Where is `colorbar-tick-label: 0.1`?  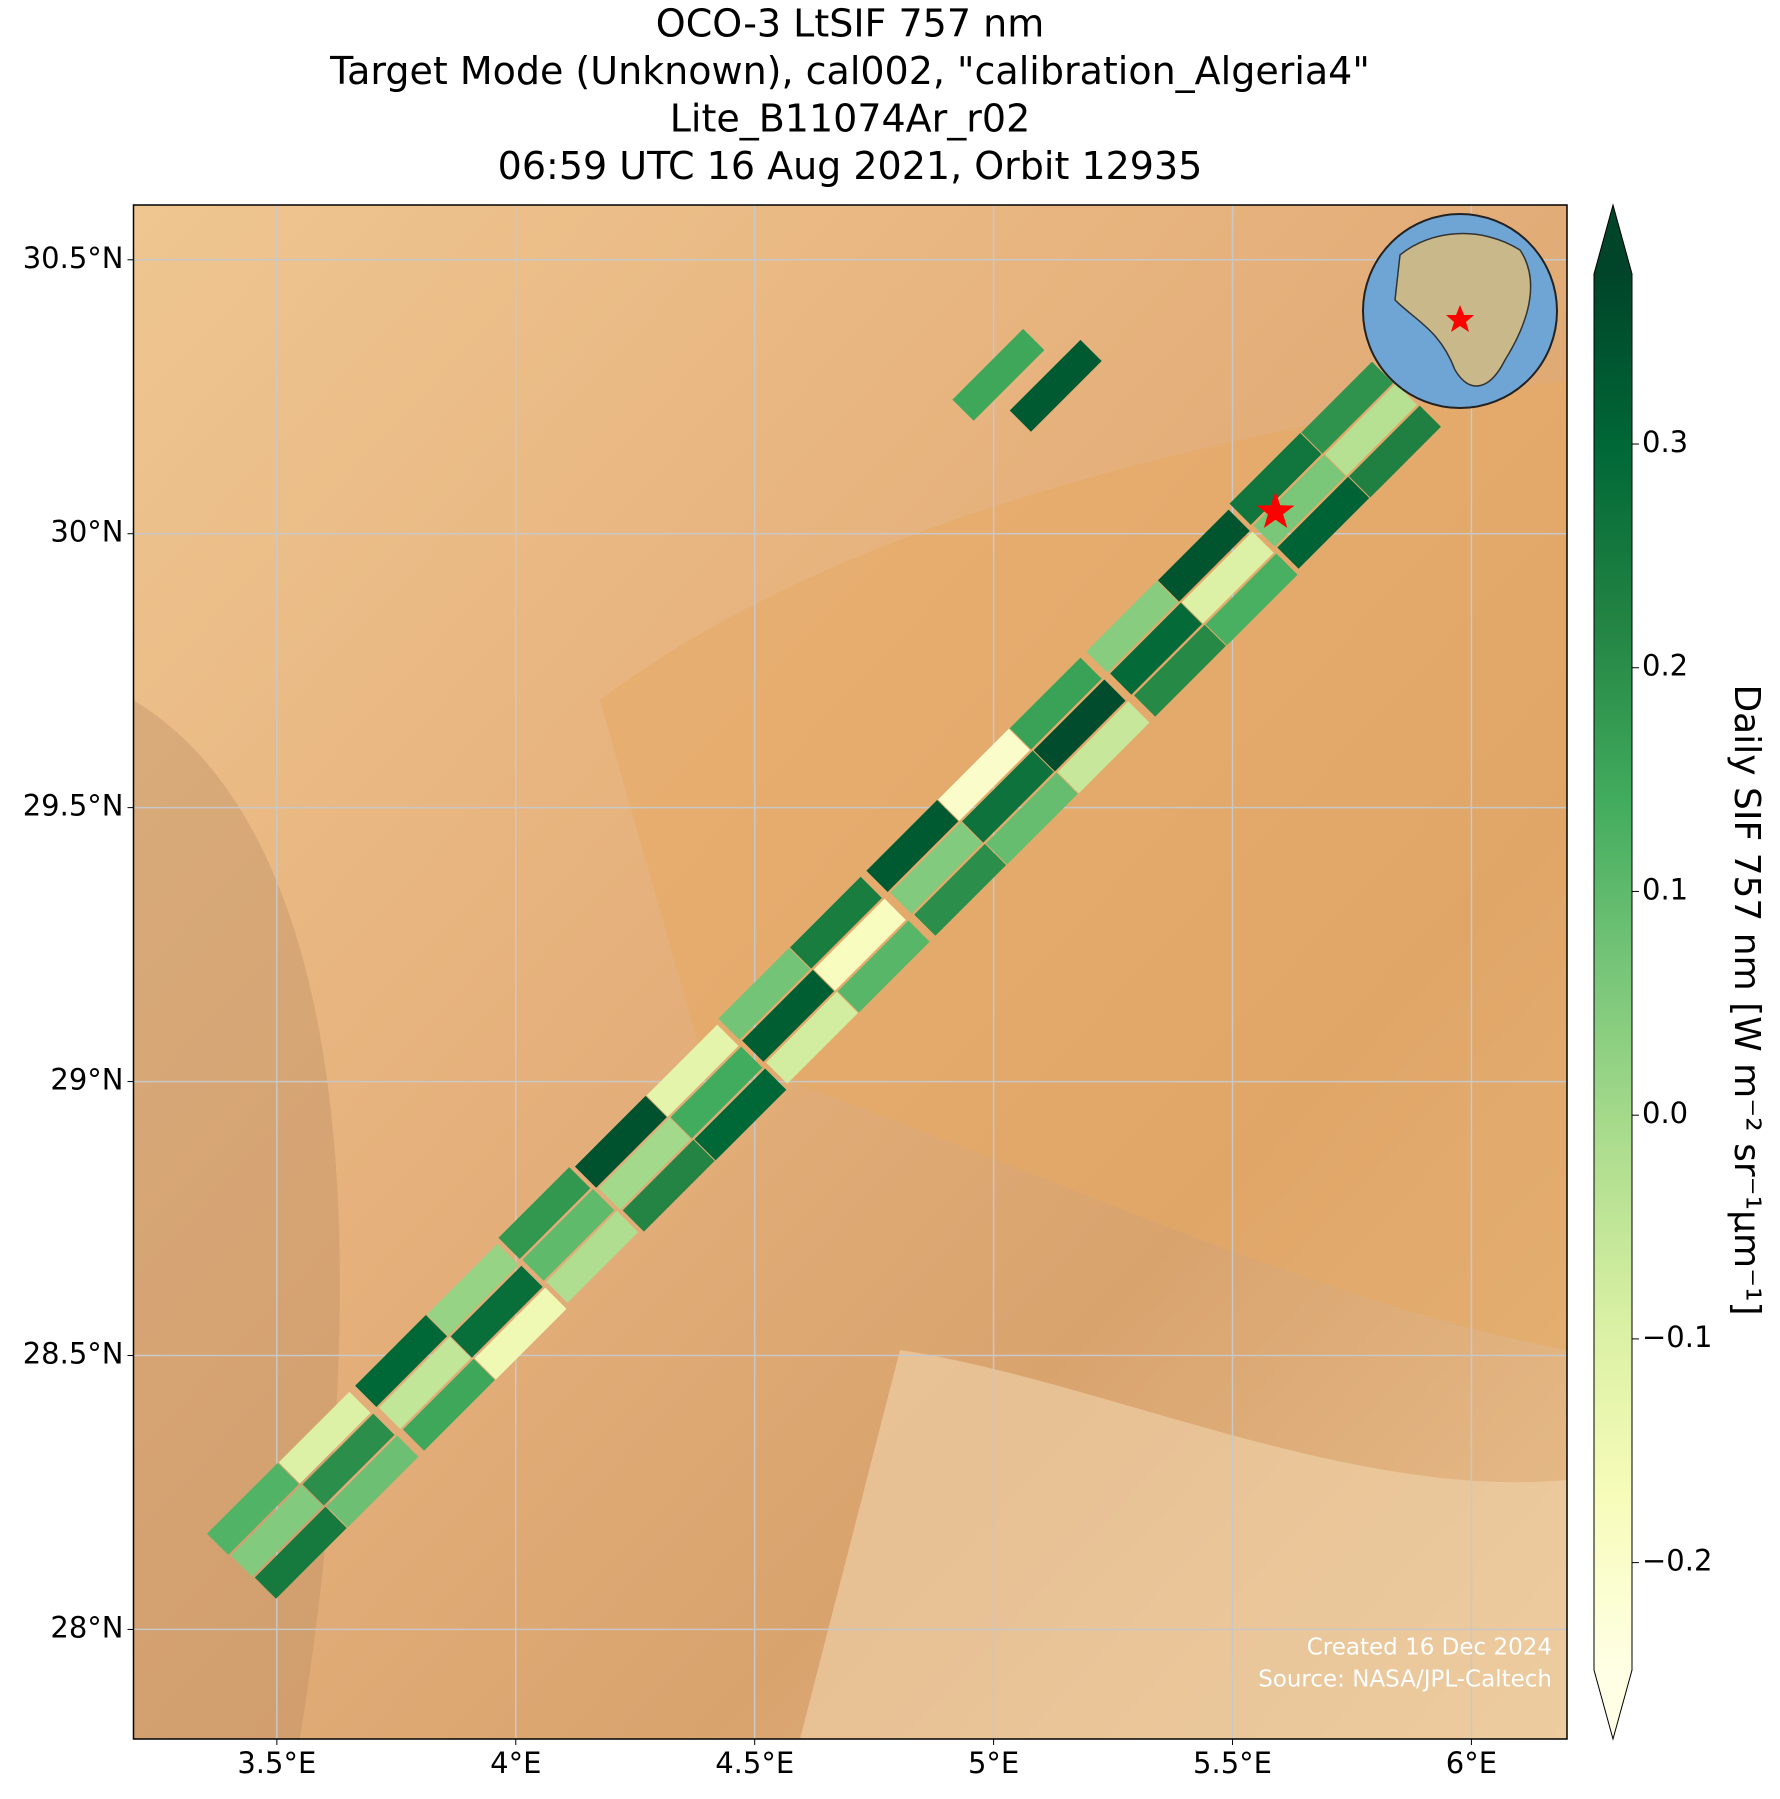 colorbar-tick-label: 0.1 is located at coordinates (1665, 889).